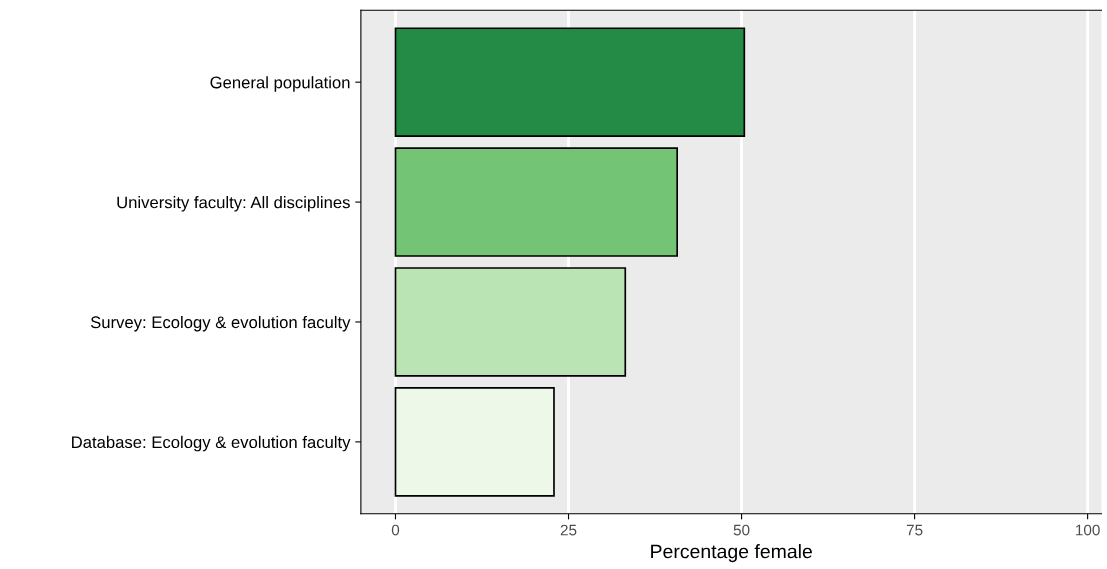  I want to click on x-tick-label: 25, so click(568, 530).